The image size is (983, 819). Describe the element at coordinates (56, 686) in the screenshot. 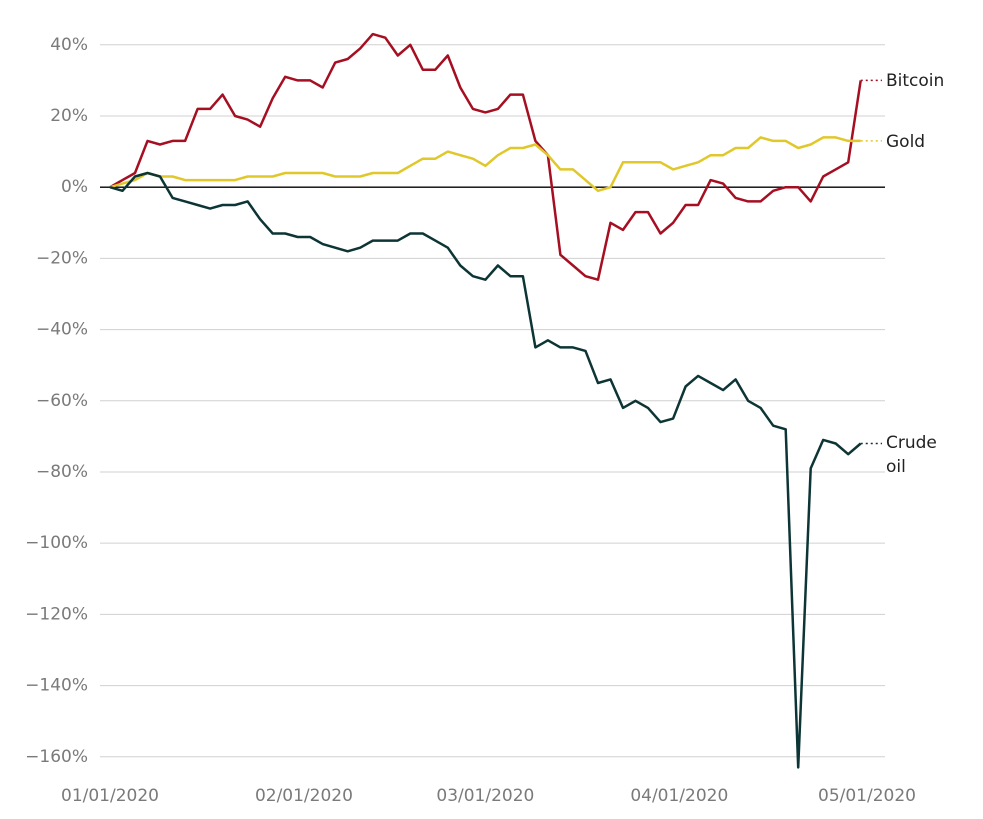

I see `y-tick-label: −140%` at that location.